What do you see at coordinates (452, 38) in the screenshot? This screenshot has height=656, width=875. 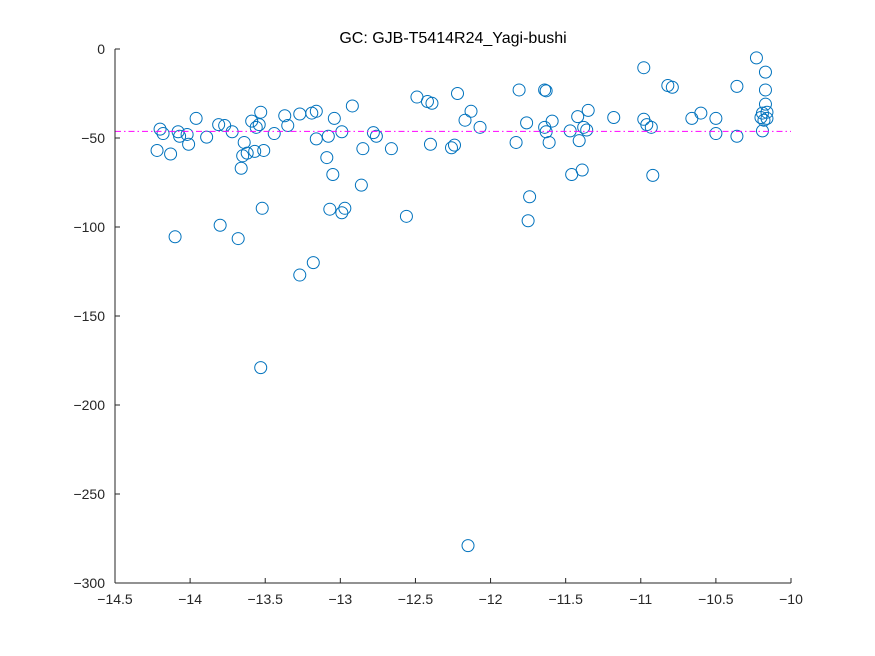 I see `chart-title: GC: GJB-T5414R24_Yagi-bushi` at bounding box center [452, 38].